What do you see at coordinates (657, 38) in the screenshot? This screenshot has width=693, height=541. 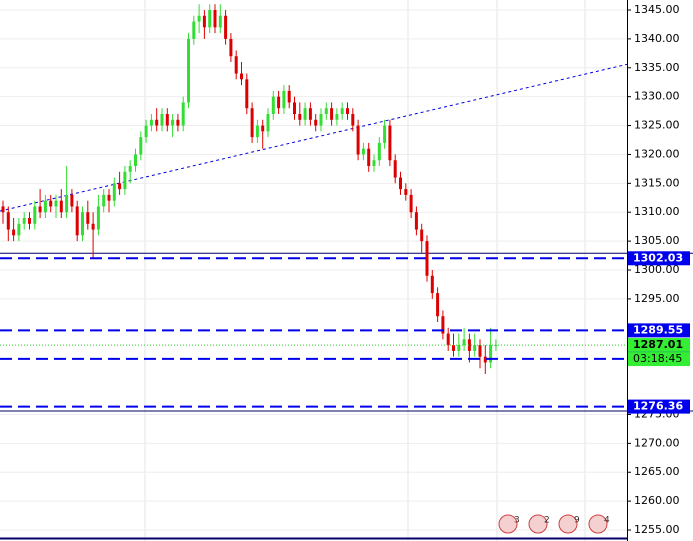 I see `y-tick-label: 1340.00` at bounding box center [657, 38].